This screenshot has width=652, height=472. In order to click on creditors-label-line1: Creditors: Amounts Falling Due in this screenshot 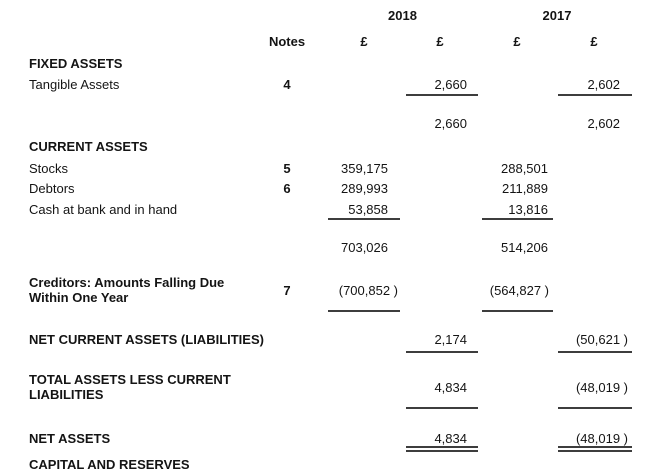, I will do `click(127, 282)`.